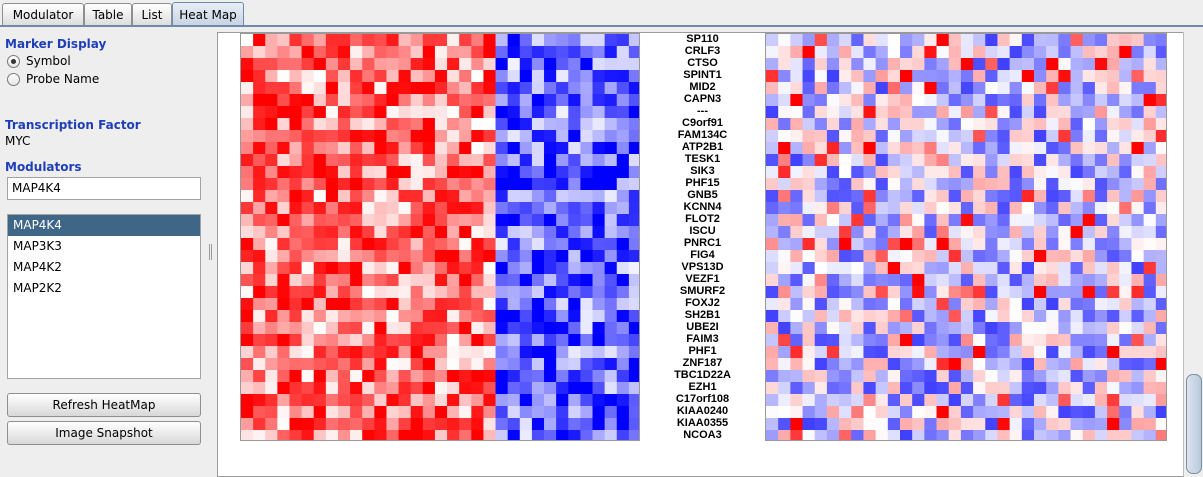 The width and height of the screenshot is (1203, 477). What do you see at coordinates (13, 79) in the screenshot?
I see `radio-probe-name-icon` at bounding box center [13, 79].